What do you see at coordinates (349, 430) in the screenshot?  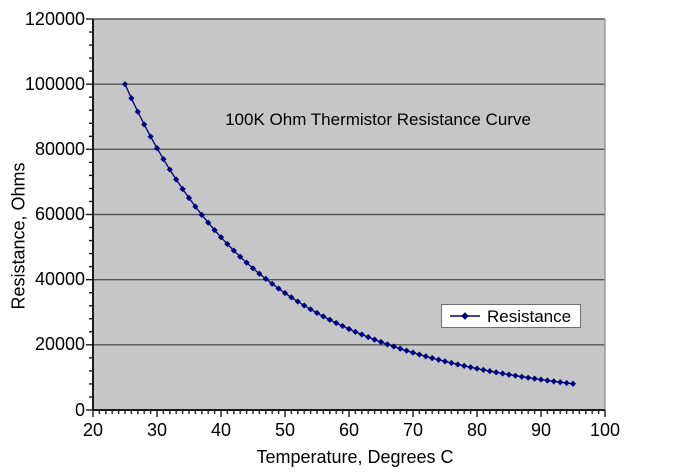 I see `x-tick-label: 60` at bounding box center [349, 430].